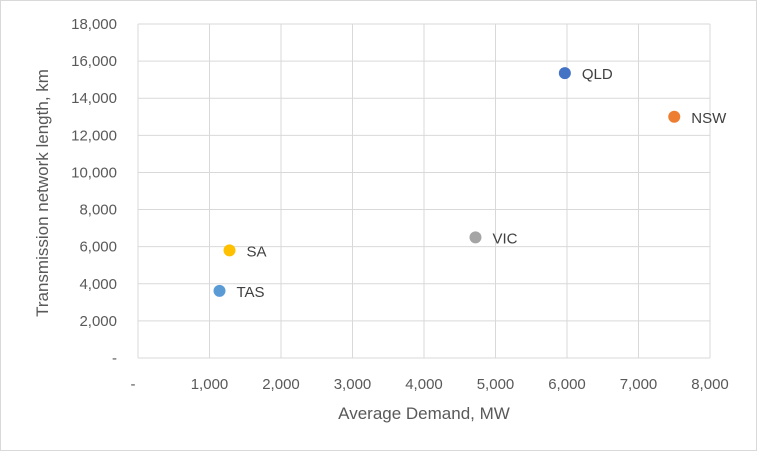 The width and height of the screenshot is (757, 452). I want to click on x-axis-title: Average Demand, MW, so click(424, 413).